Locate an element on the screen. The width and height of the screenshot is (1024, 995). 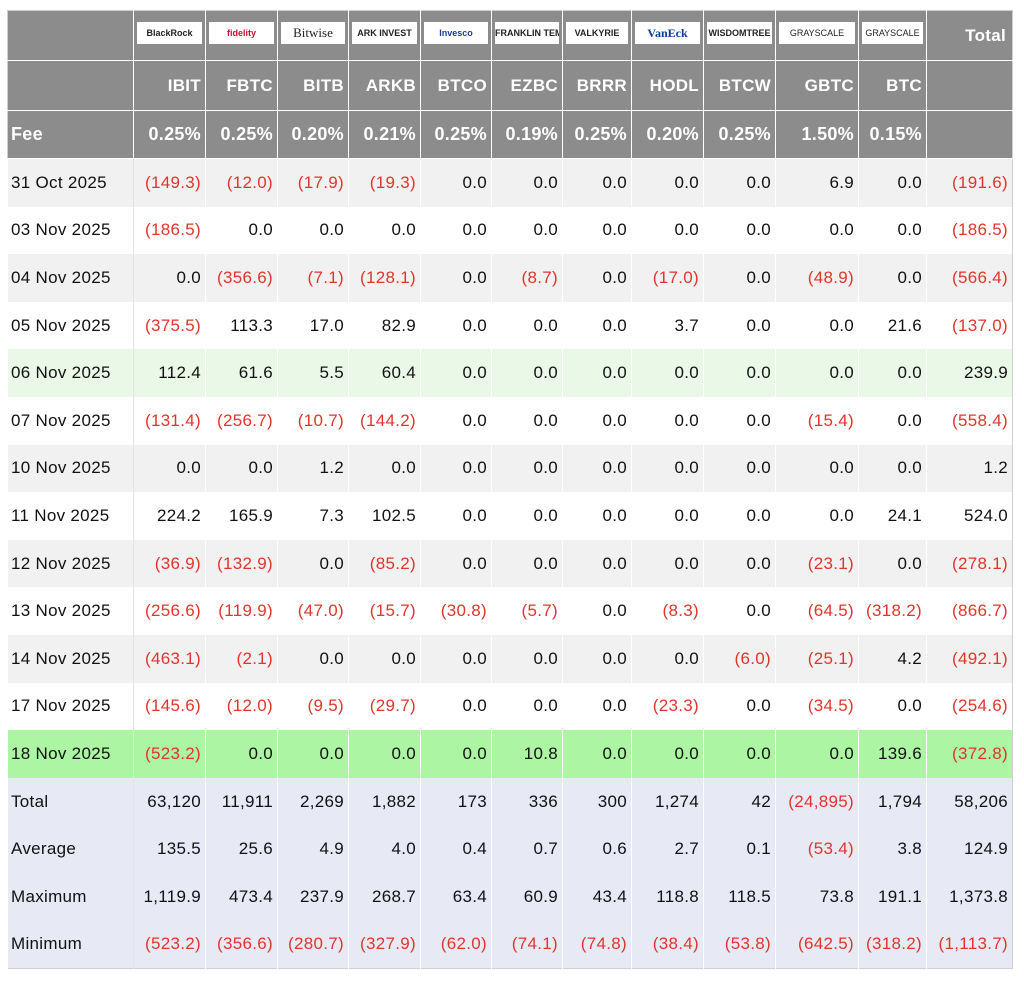
cell: 336 is located at coordinates (527, 801).